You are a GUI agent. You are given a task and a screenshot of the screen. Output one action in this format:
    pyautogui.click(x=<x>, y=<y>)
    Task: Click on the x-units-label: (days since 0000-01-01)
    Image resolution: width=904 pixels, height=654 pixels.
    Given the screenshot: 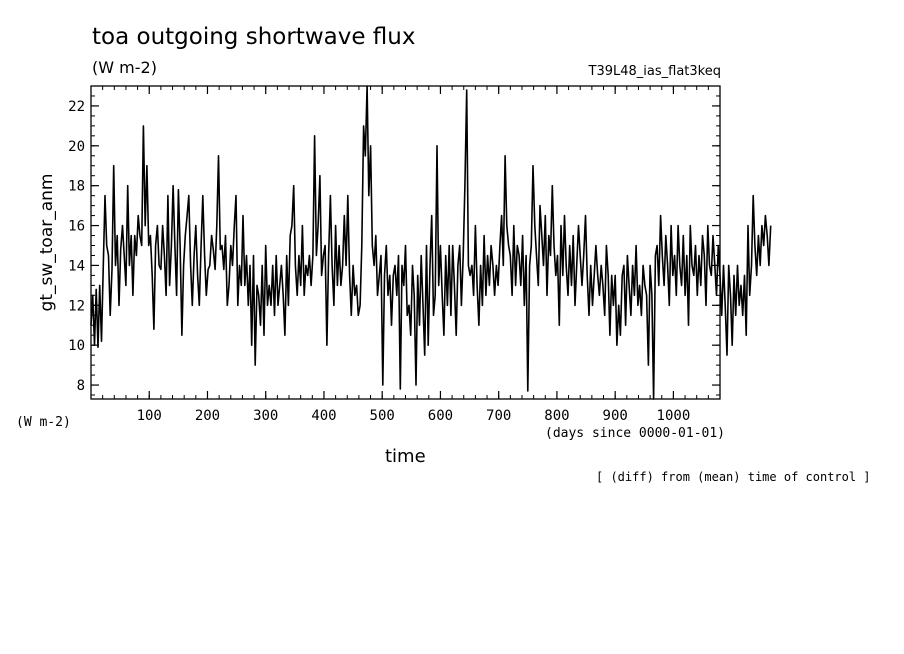 What is the action you would take?
    pyautogui.click(x=635, y=433)
    